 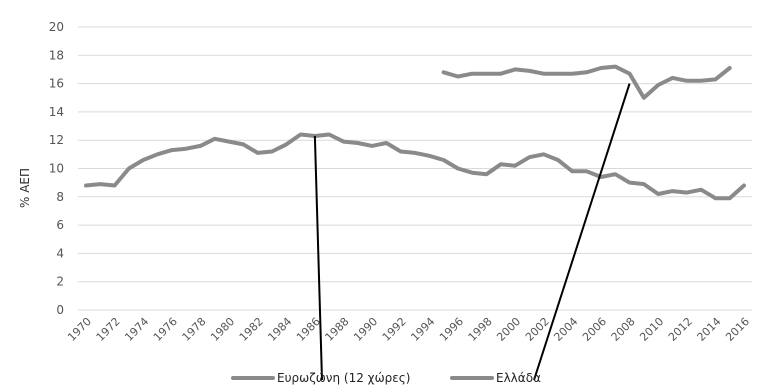 What do you see at coordinates (56, 27) in the screenshot?
I see `y-tick-label: 20` at bounding box center [56, 27].